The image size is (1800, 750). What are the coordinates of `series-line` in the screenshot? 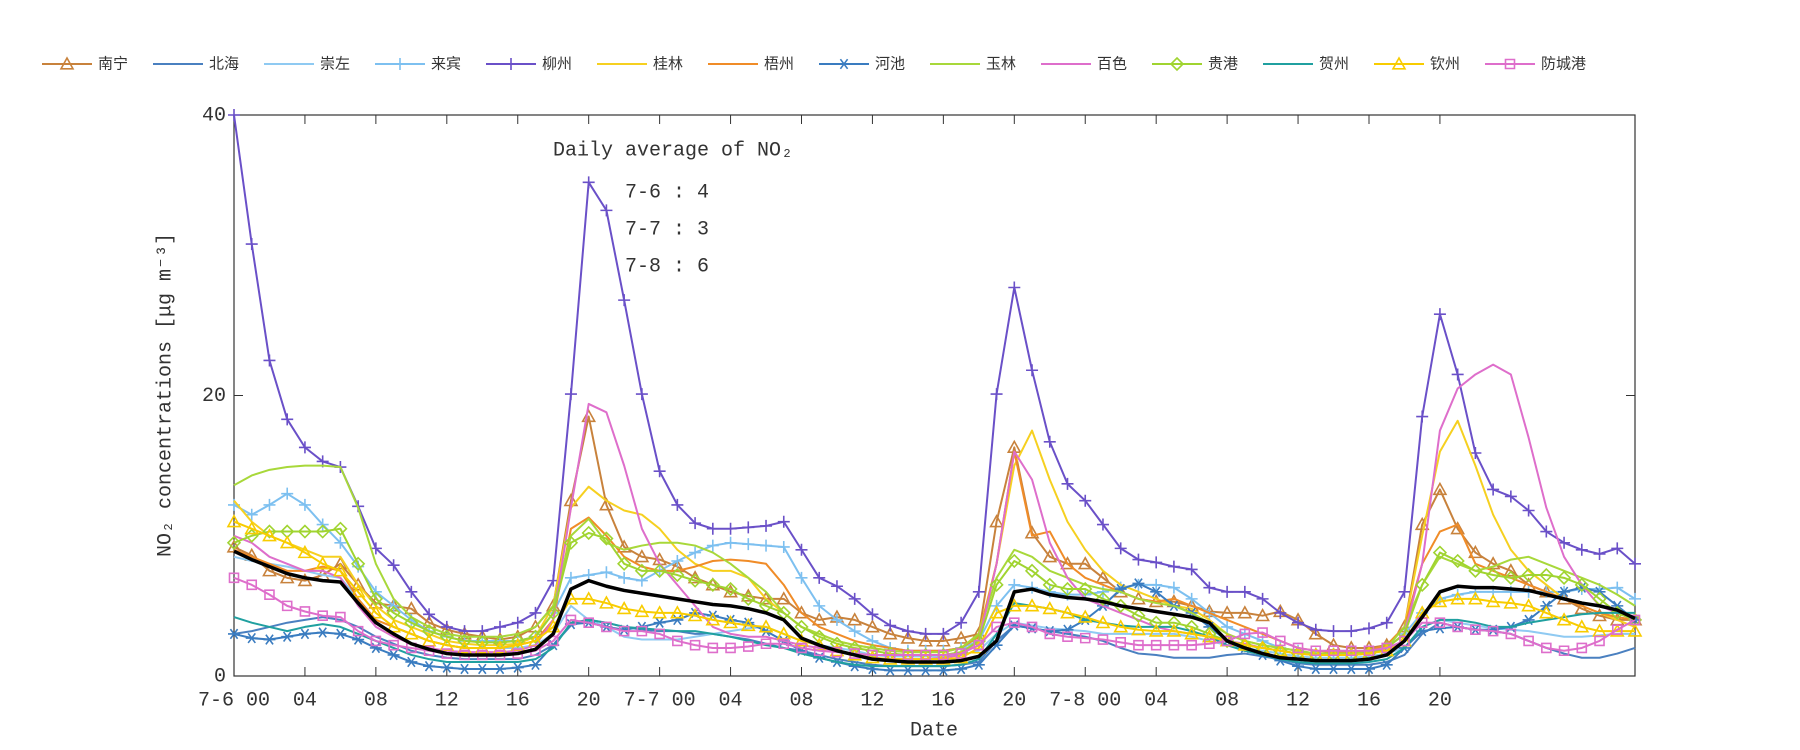 It's located at (934, 606).